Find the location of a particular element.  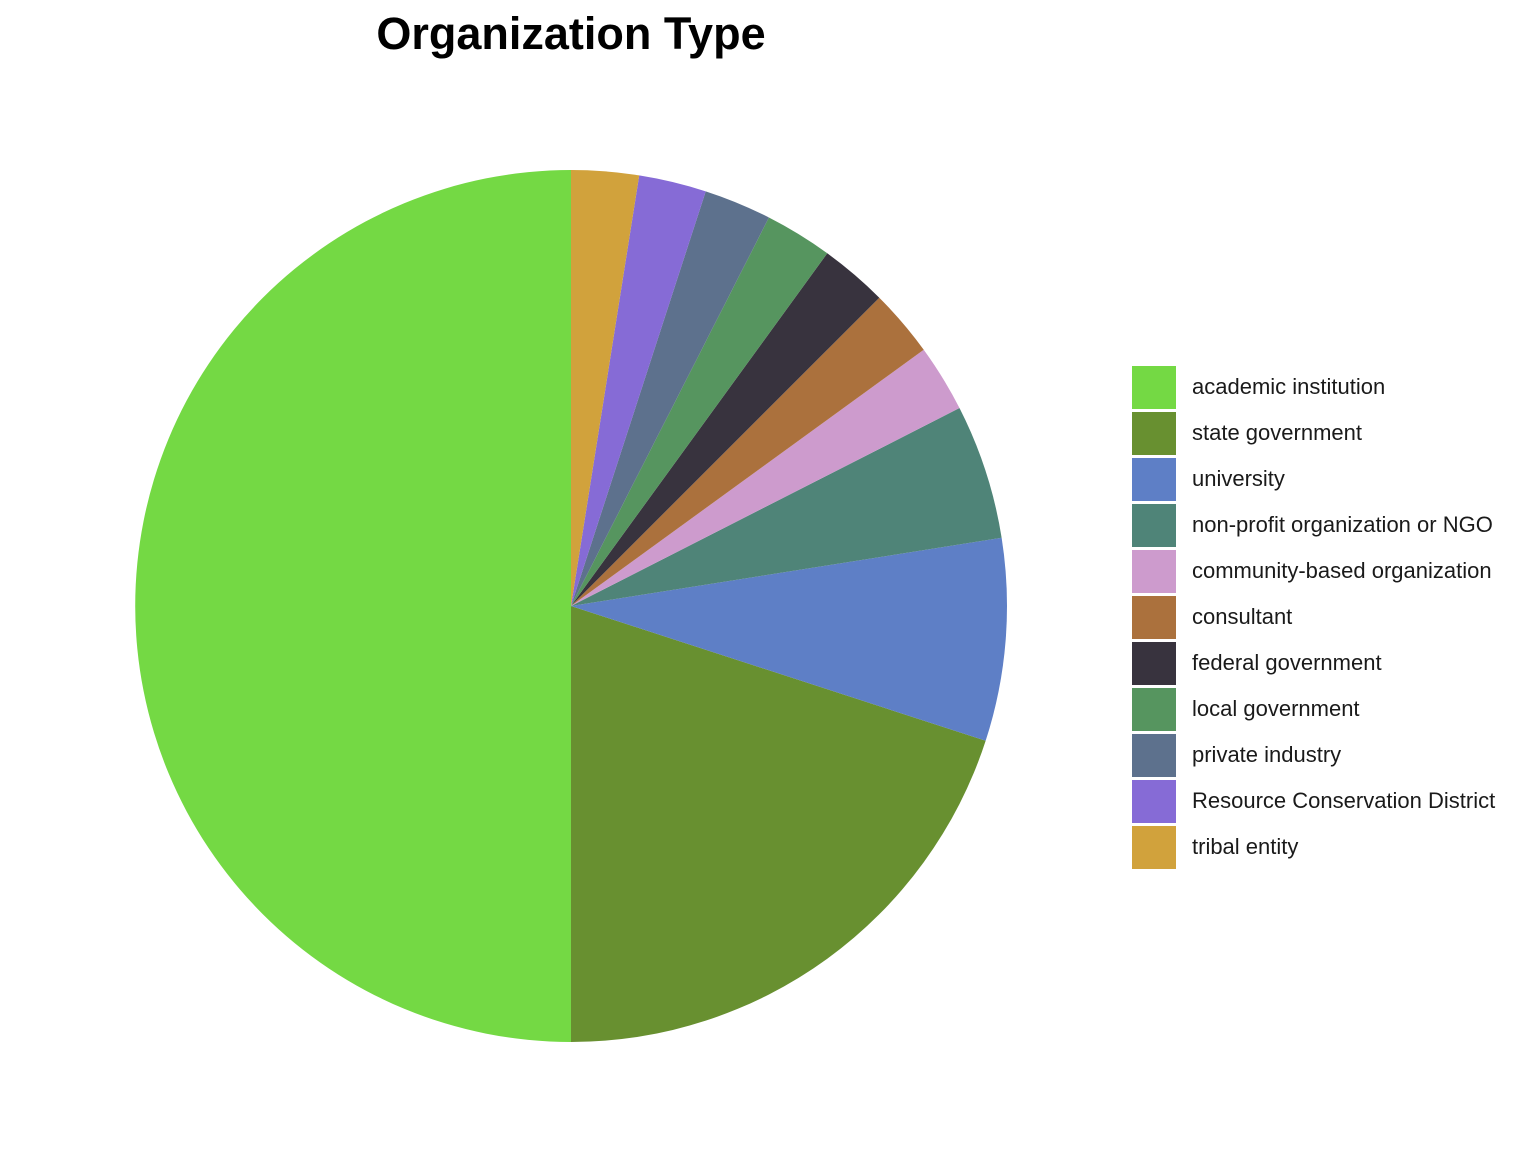

legend-item: consultant is located at coordinates (1313, 617).